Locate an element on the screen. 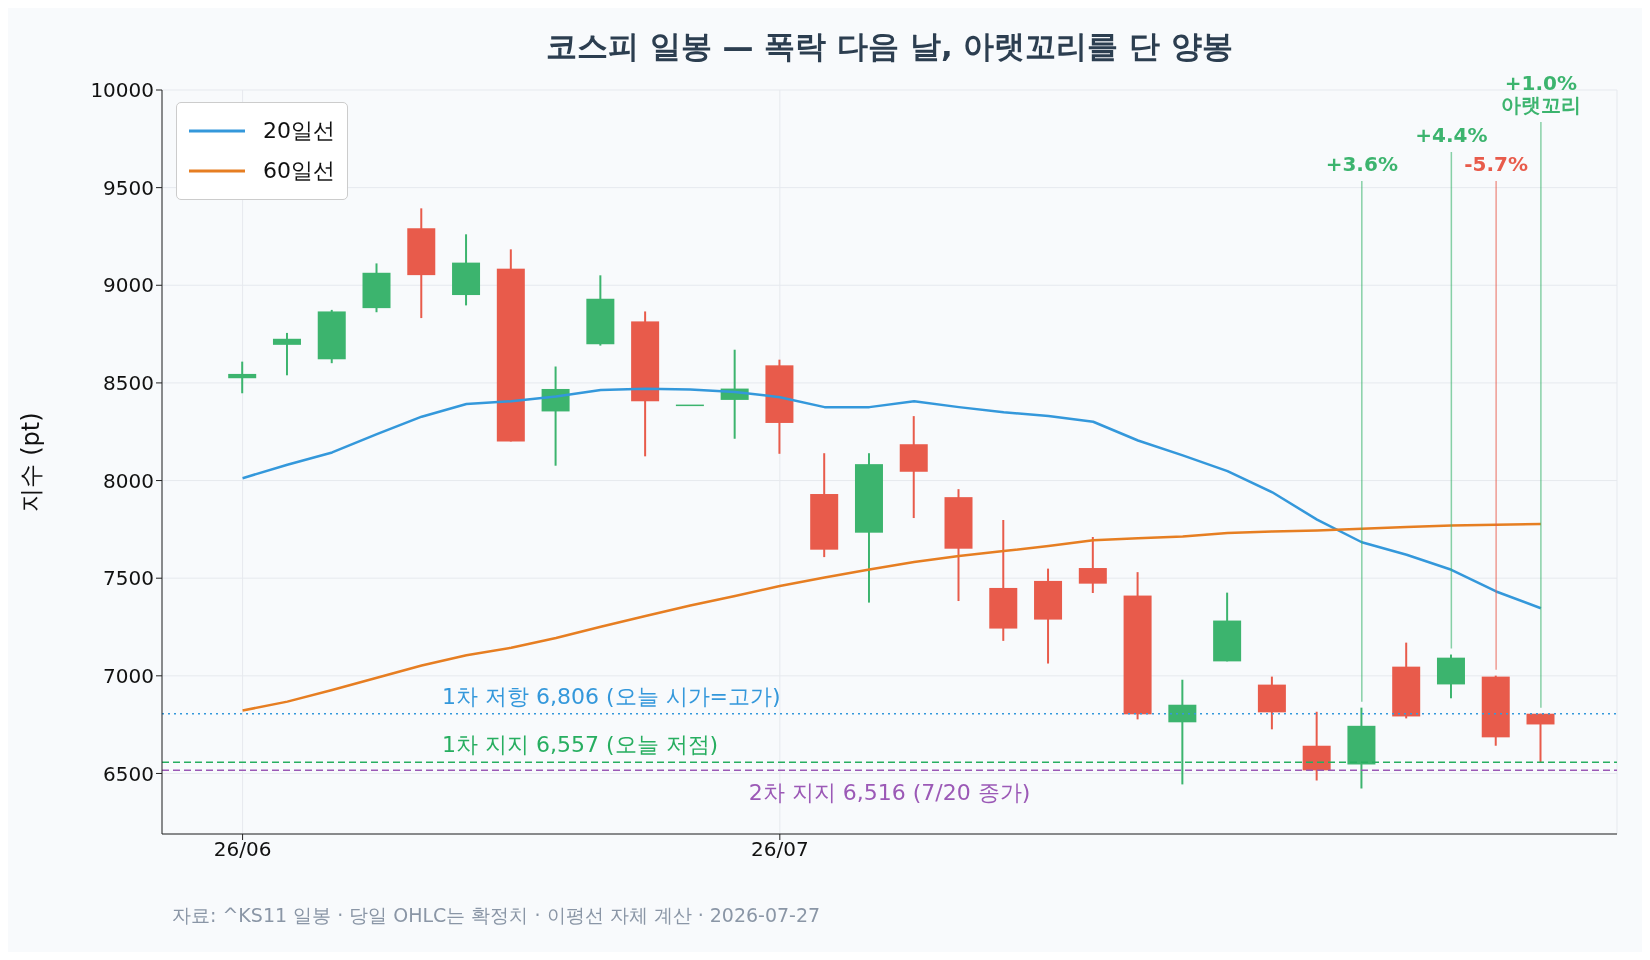 This screenshot has height=960, width=1650. legend-label: 20일선 is located at coordinates (299, 131).